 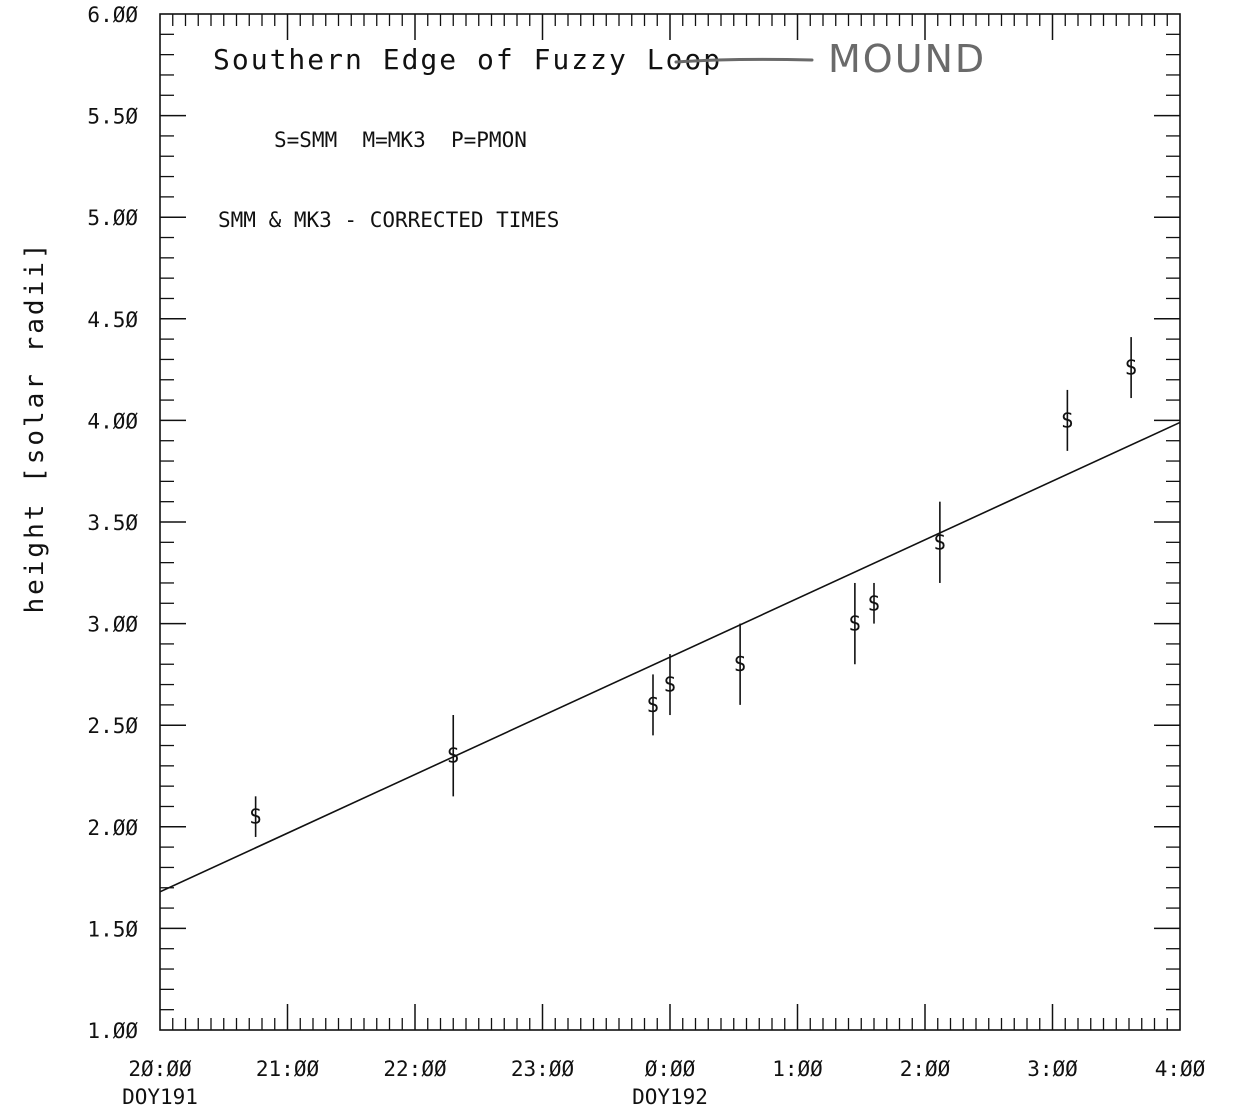 What do you see at coordinates (160, 1097) in the screenshot?
I see `x-day-label: DOY191` at bounding box center [160, 1097].